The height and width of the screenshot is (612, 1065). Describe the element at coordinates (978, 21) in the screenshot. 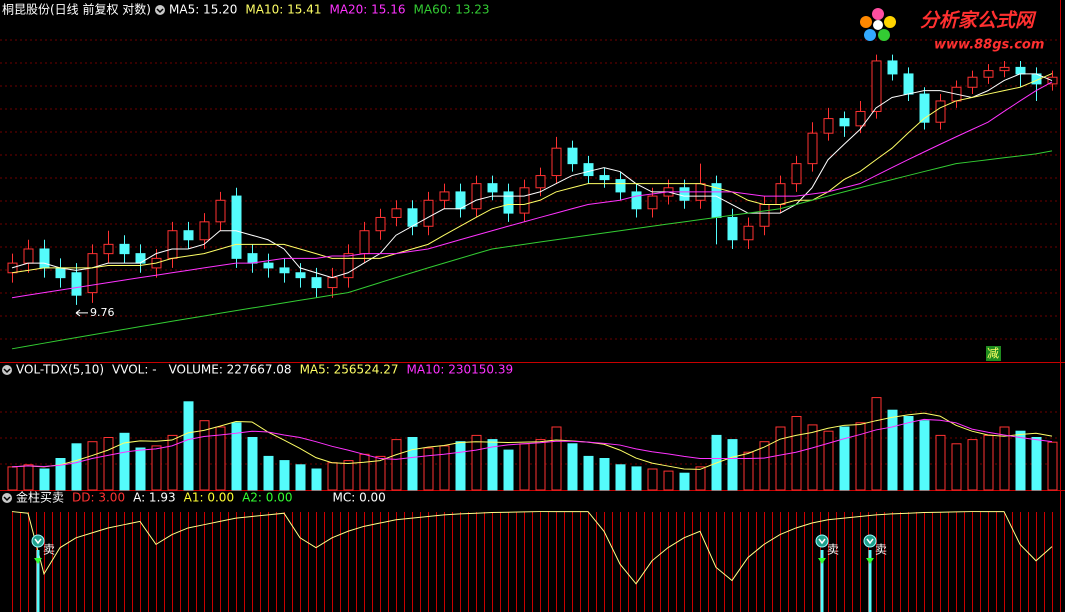

I see `logo-name: 分析家公式网` at that location.